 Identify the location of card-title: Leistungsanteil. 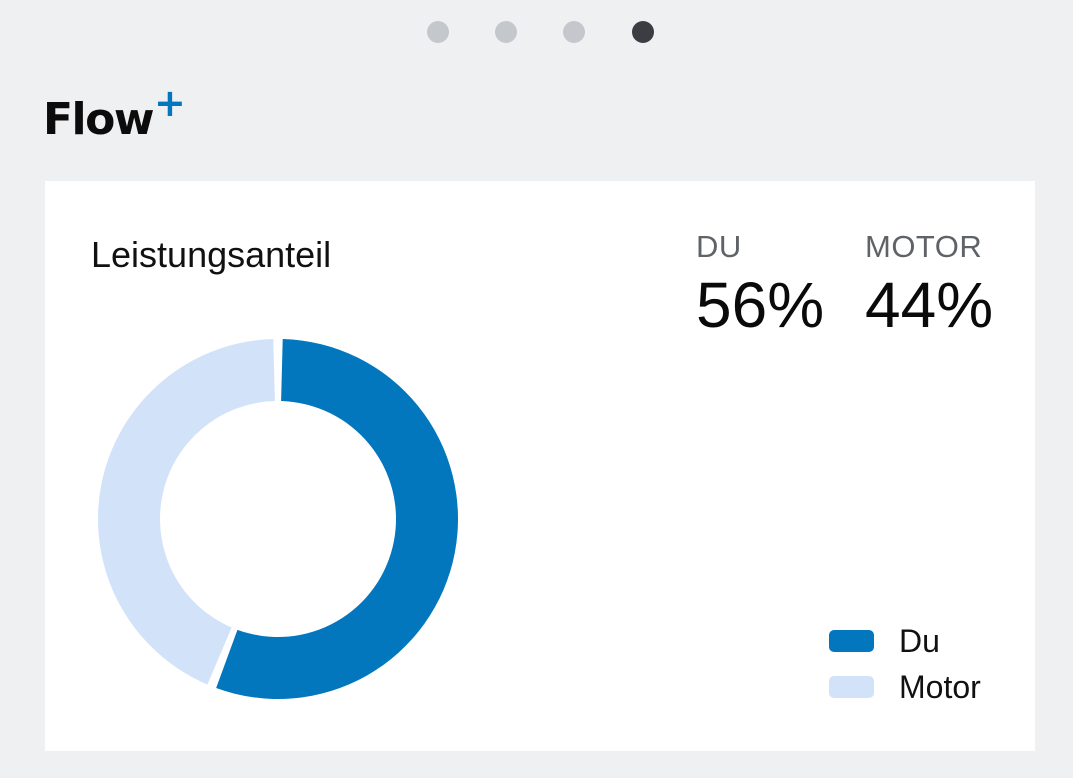
(211, 254).